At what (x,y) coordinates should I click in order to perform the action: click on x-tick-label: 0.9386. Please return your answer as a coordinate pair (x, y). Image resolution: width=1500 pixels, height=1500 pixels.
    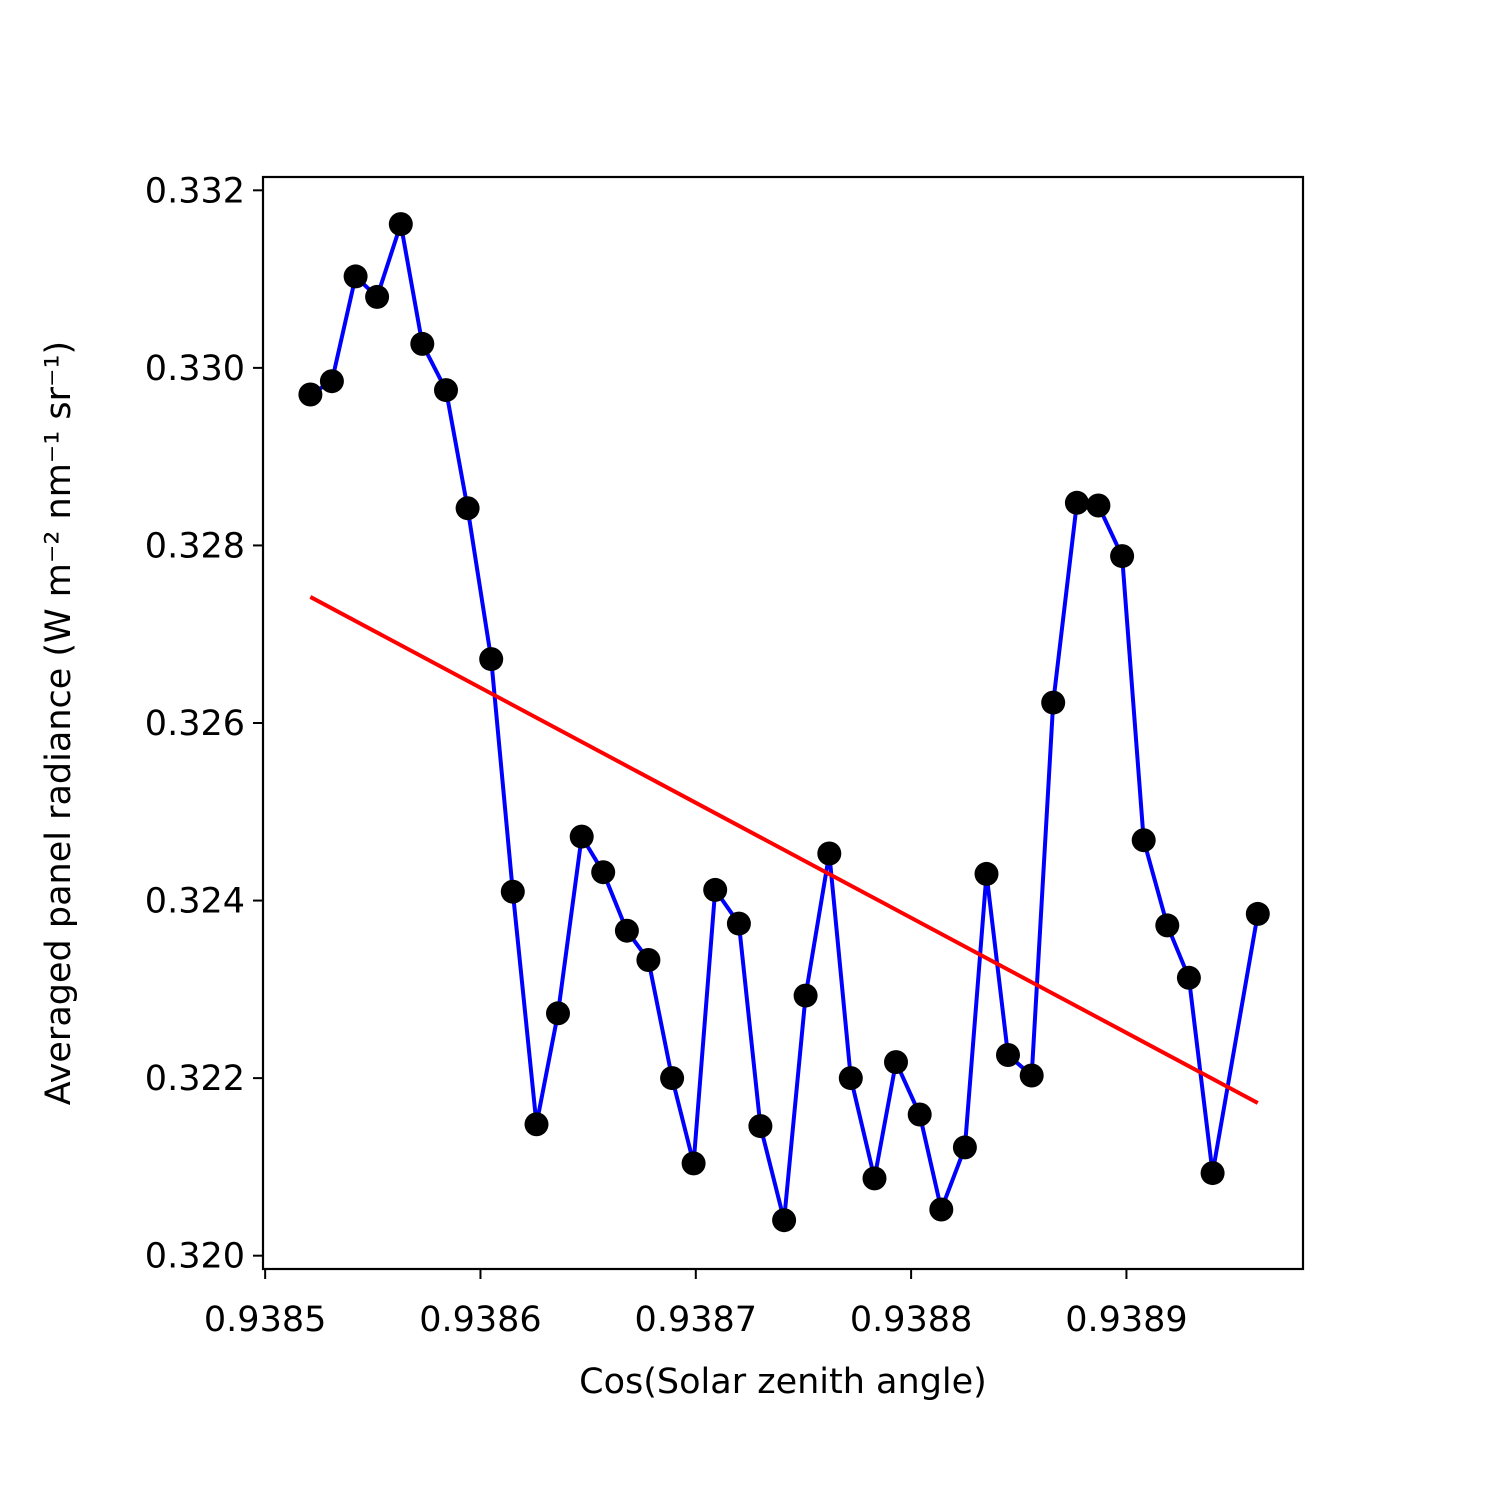
    Looking at the image, I should click on (480, 1320).